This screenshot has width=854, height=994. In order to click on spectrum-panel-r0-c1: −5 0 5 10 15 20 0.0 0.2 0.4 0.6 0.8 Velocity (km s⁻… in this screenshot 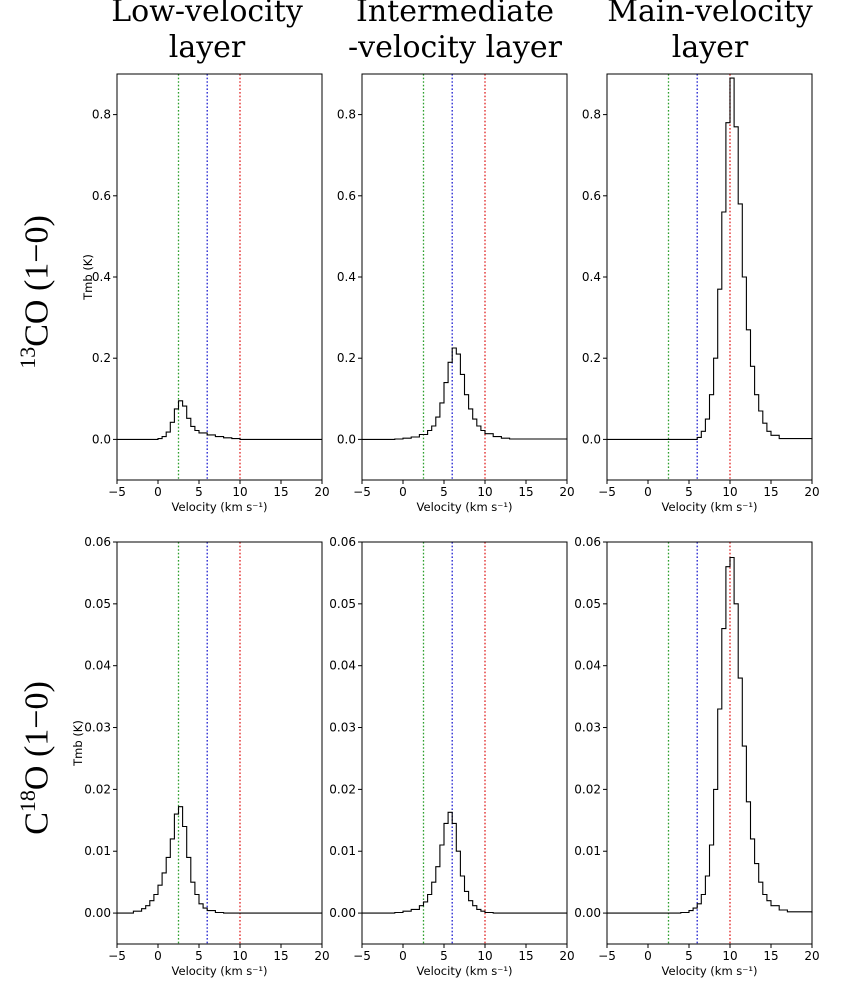, I will do `click(456, 293)`.